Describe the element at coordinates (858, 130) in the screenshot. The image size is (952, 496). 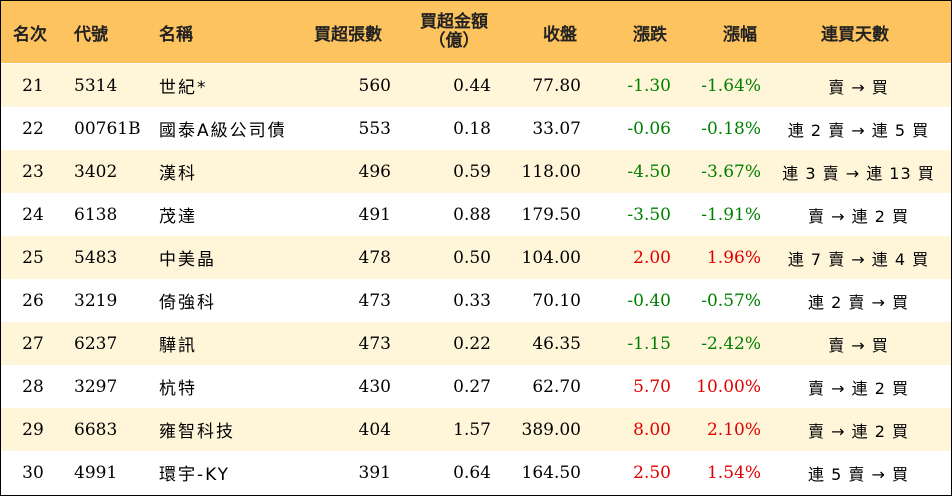
I see `cell-streak: 連 2 賣 → 連 5 買` at that location.